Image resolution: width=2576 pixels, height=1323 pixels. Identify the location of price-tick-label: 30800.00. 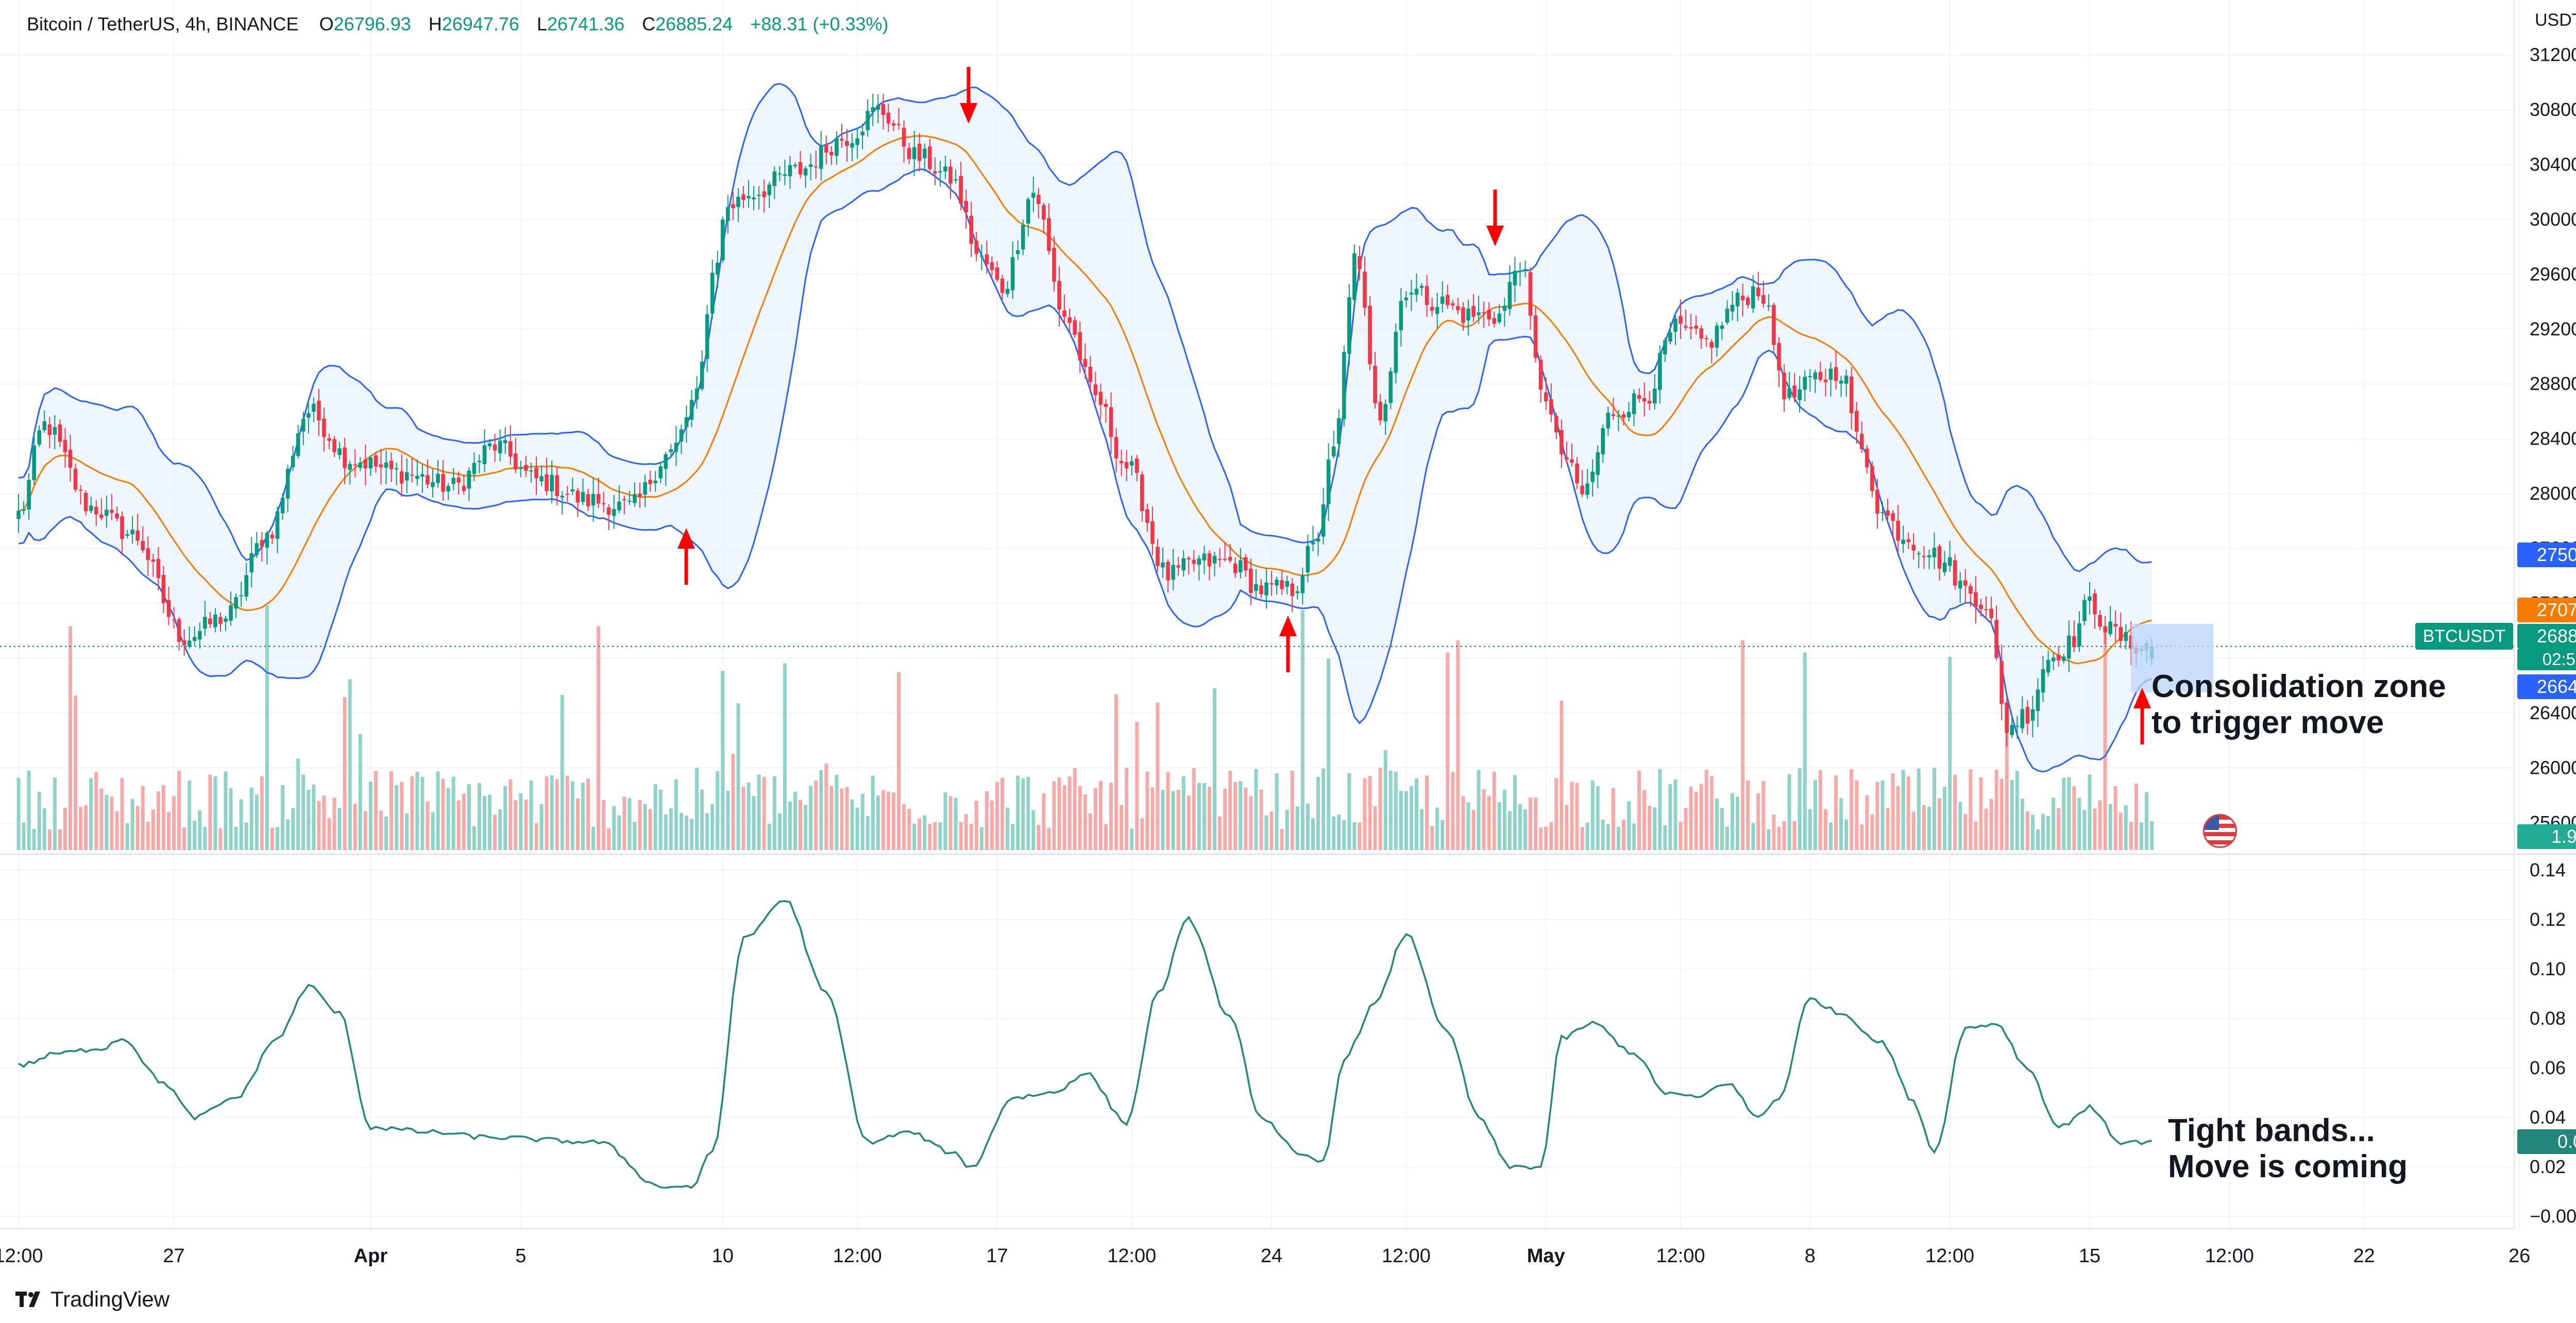
(2553, 110).